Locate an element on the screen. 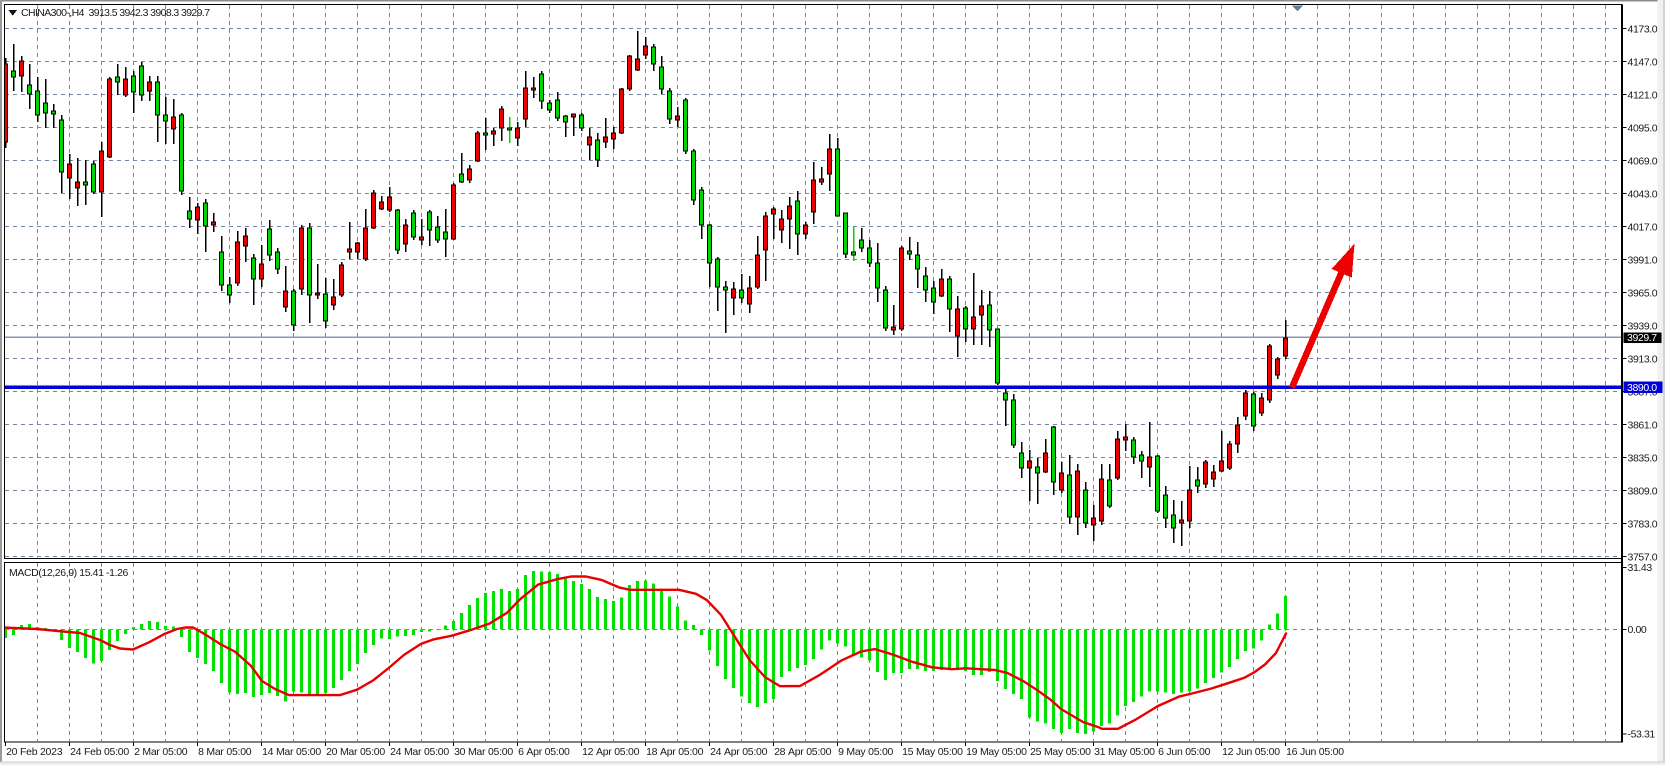  svg-text: 4173.0 is located at coordinates (1643, 29).